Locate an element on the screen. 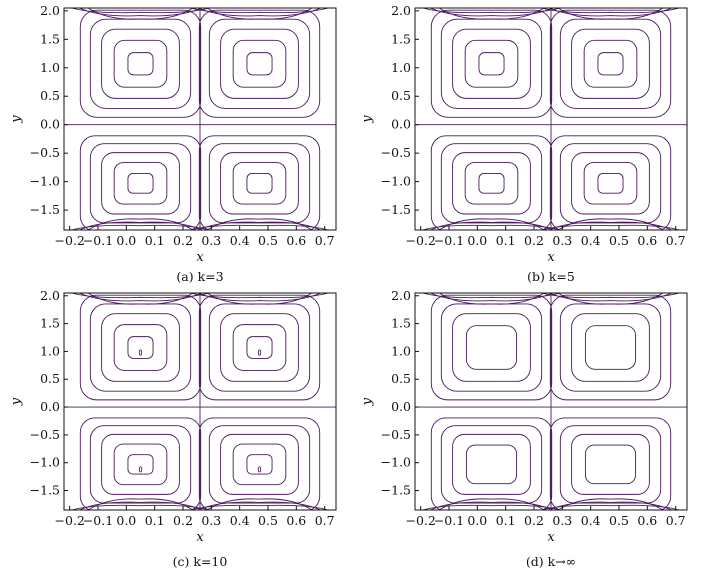  caption-c: (c) k=10 is located at coordinates (200, 561).